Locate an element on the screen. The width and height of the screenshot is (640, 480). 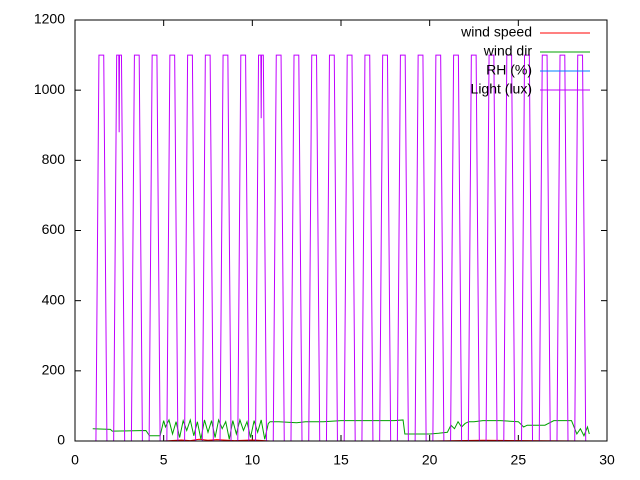
y-tick-label: 400 is located at coordinates (54, 299).